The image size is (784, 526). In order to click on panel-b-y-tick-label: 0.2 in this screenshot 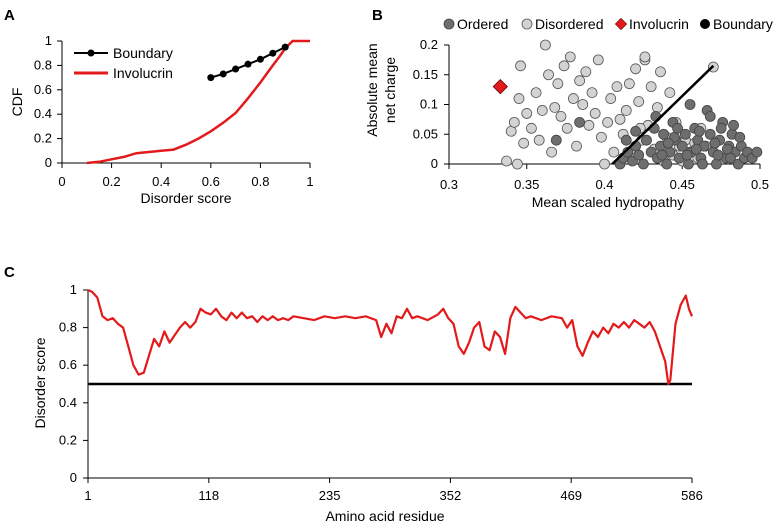, I will do `click(429, 44)`.